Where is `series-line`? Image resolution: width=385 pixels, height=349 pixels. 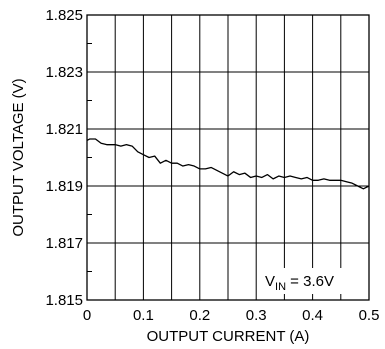
series-line is located at coordinates (228, 164).